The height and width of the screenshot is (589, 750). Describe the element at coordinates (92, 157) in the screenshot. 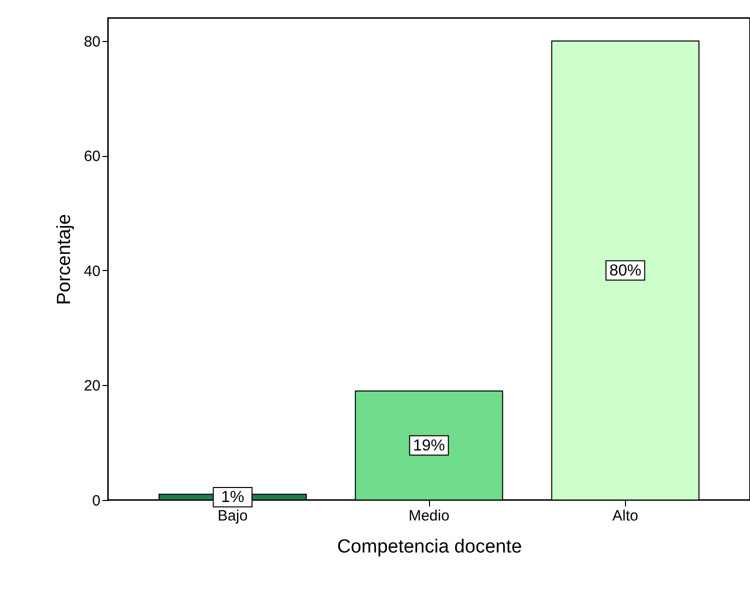

I see `y-tick-label: 60` at that location.